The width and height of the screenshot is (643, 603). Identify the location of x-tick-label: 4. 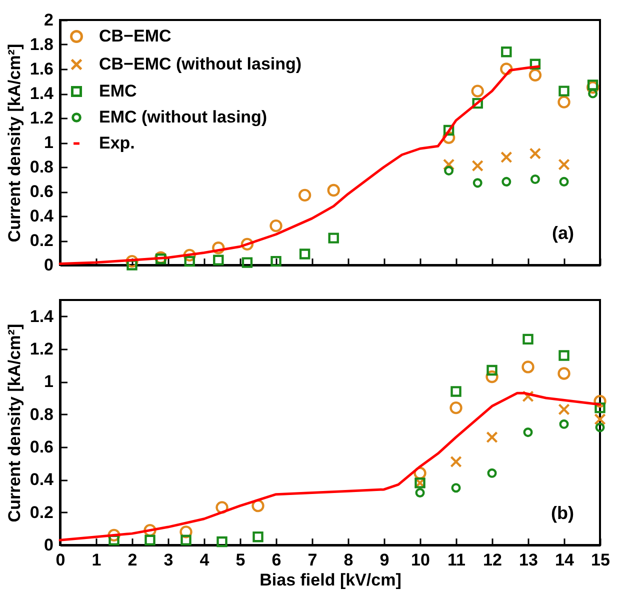
(205, 560).